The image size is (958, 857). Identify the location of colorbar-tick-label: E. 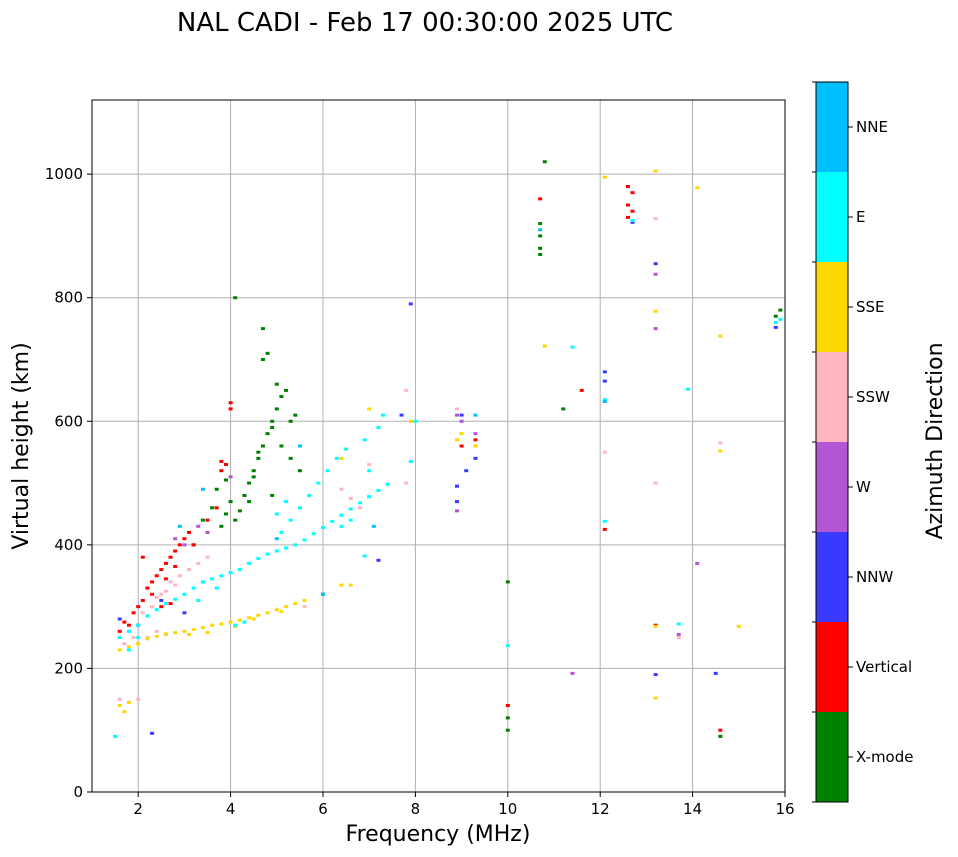
(860, 217).